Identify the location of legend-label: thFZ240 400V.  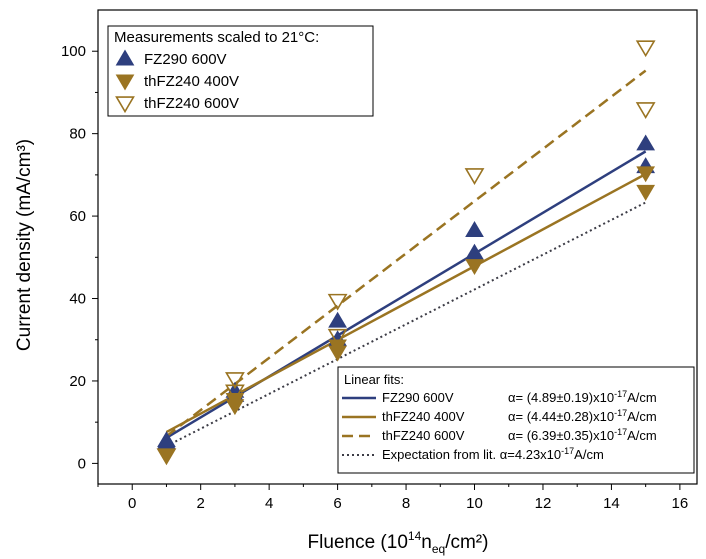
(191, 81).